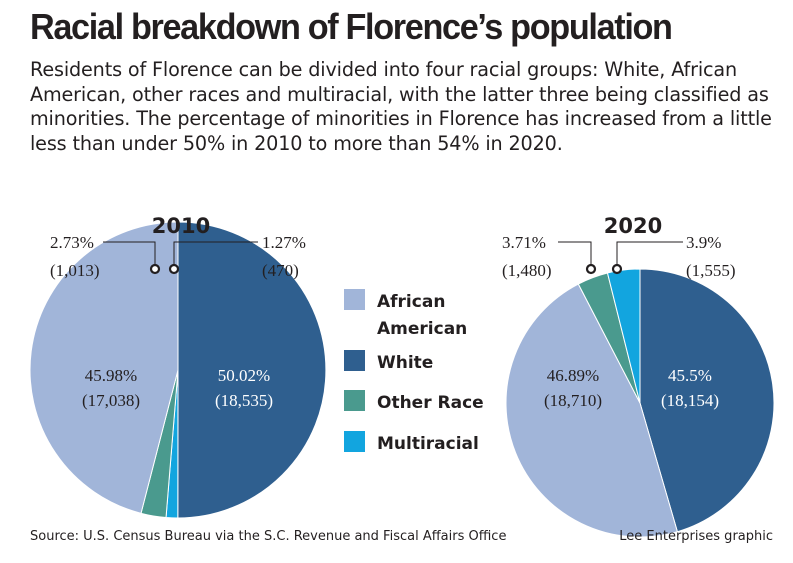 Image resolution: width=793 pixels, height=563 pixels. What do you see at coordinates (244, 400) in the screenshot?
I see `data-label-2010-white-count: (18,535)` at bounding box center [244, 400].